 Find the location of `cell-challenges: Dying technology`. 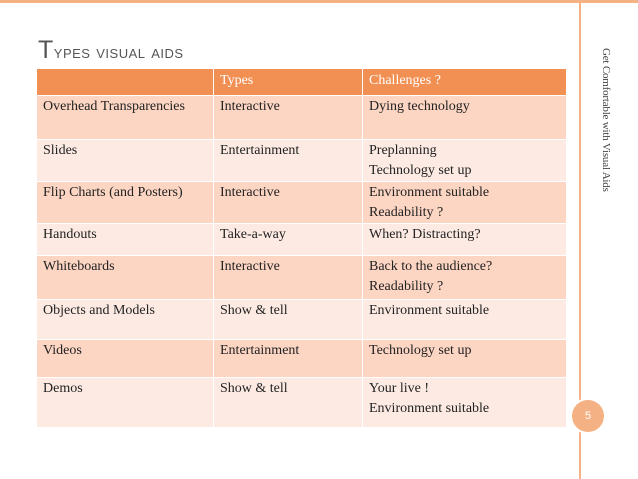

cell-challenges: Dying technology is located at coordinates (464, 117).